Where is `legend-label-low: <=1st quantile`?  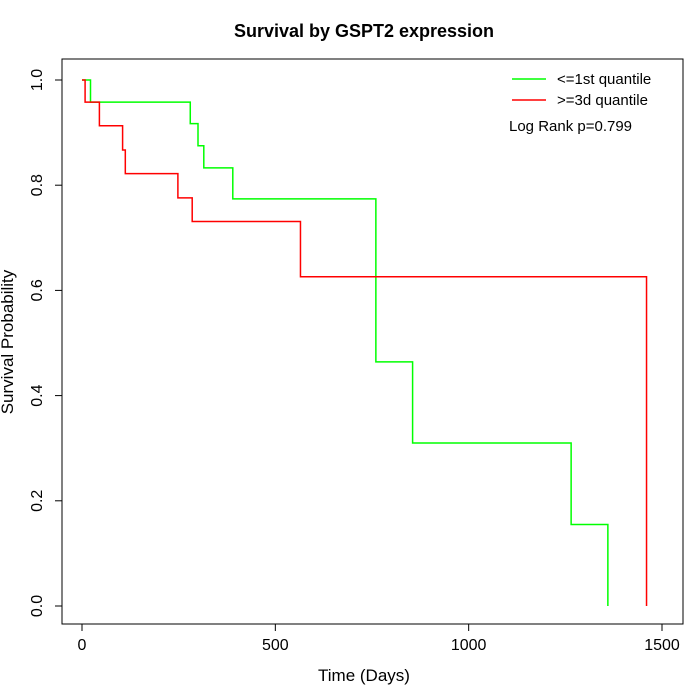
legend-label-low: <=1st quantile is located at coordinates (604, 79).